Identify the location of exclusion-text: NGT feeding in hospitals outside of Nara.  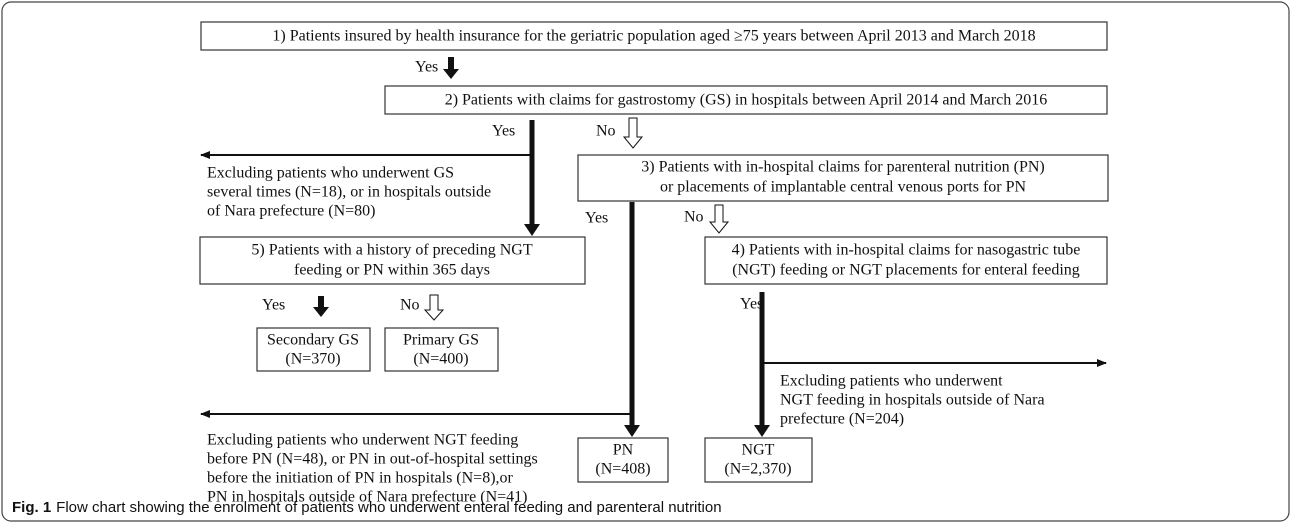
(912, 400).